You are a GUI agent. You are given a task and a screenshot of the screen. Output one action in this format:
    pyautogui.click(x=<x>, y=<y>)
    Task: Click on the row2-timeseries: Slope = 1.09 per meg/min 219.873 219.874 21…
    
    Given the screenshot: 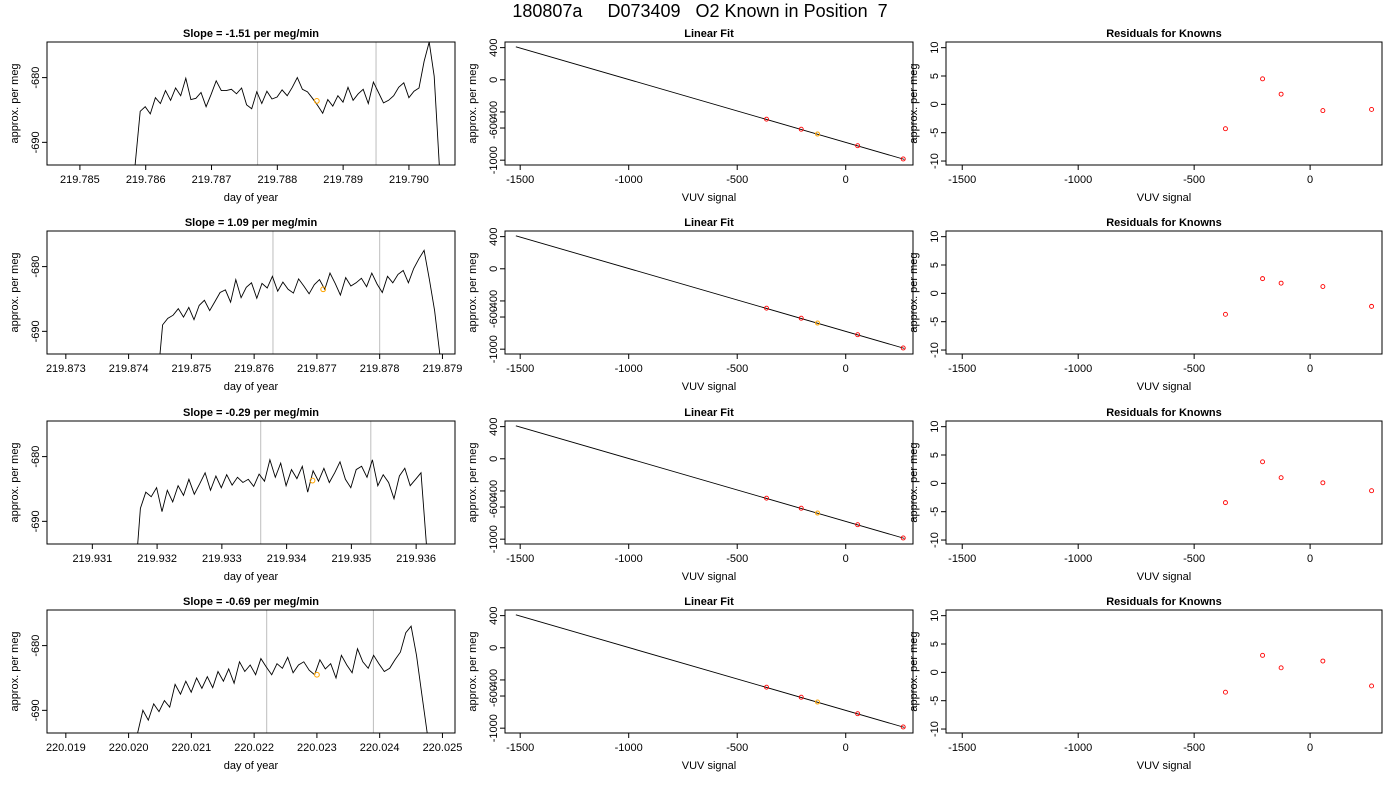 What is the action you would take?
    pyautogui.click(x=235, y=305)
    